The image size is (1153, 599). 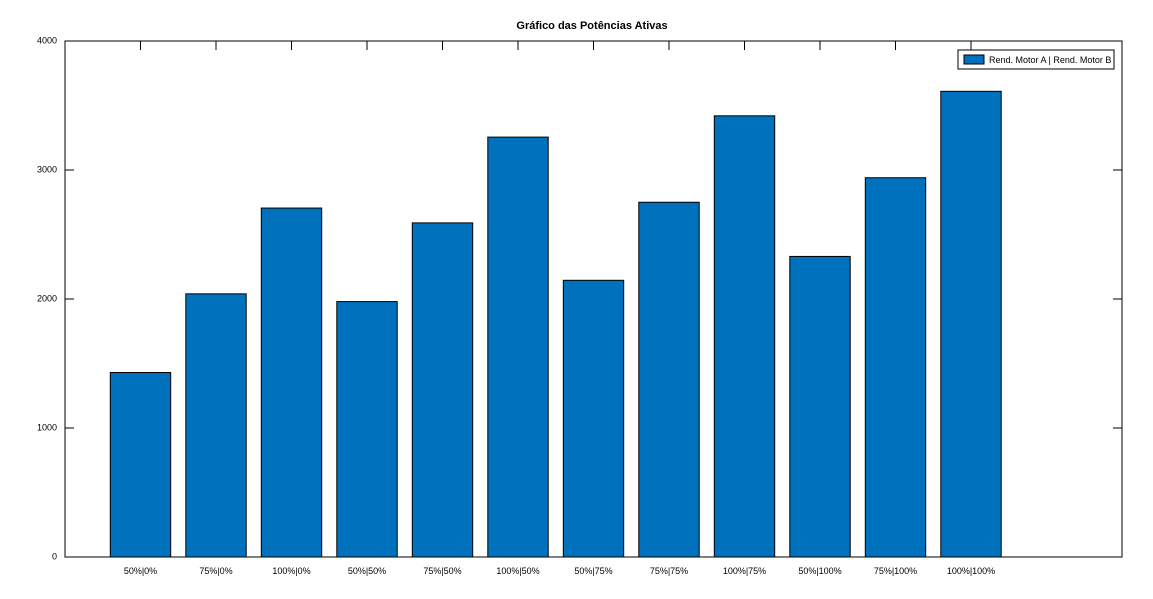 What do you see at coordinates (974, 59) in the screenshot?
I see `legend-swatch` at bounding box center [974, 59].